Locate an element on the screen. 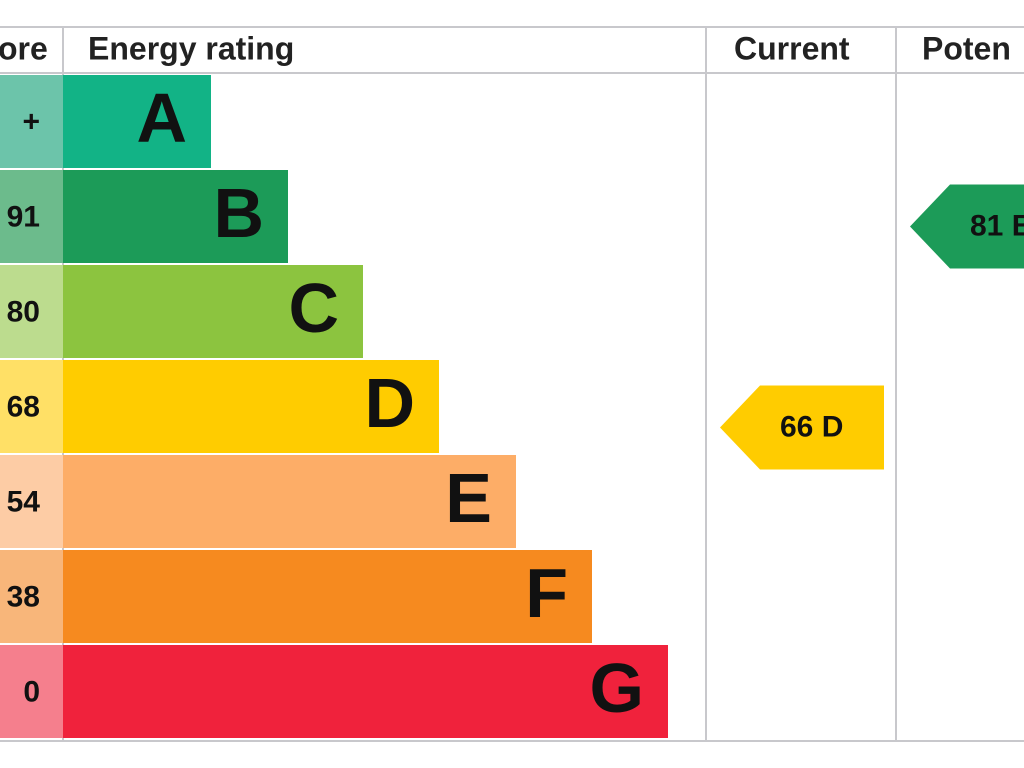 The image size is (1024, 768). current-header: Current is located at coordinates (792, 48).